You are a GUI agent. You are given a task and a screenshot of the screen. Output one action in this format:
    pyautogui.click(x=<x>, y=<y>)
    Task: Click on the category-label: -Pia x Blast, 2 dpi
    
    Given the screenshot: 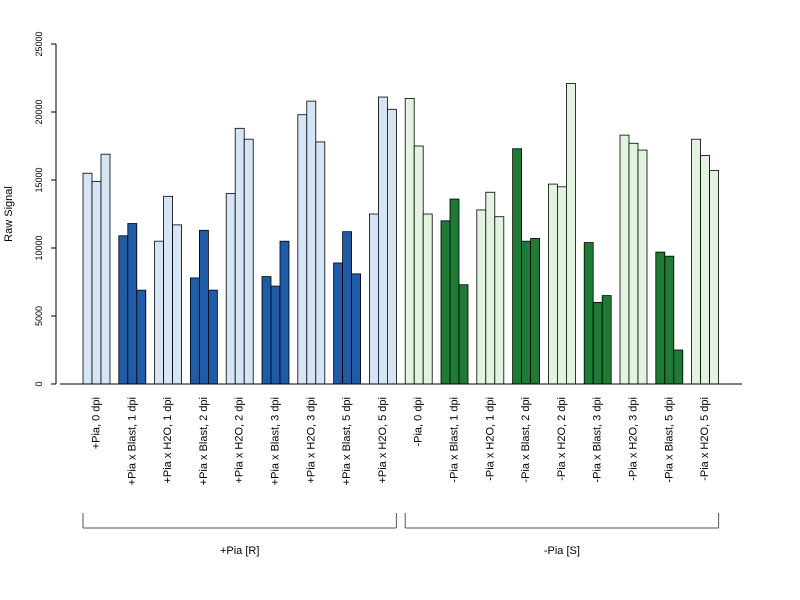 What is the action you would take?
    pyautogui.click(x=526, y=440)
    